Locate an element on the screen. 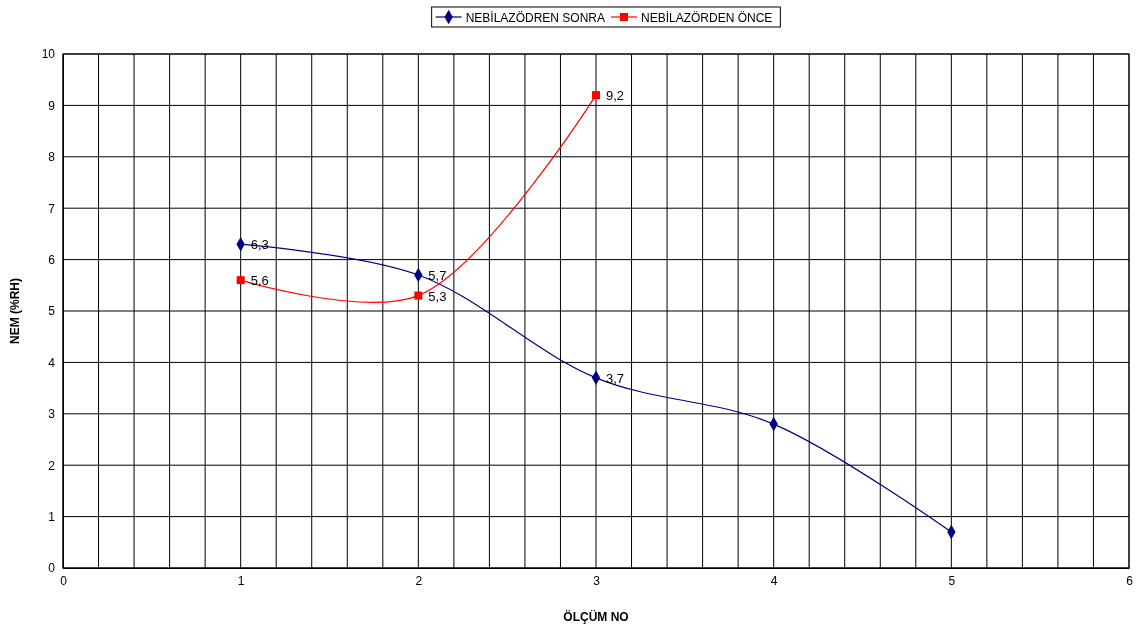 The image size is (1139, 632). x-tick-label: 1 is located at coordinates (241, 580).